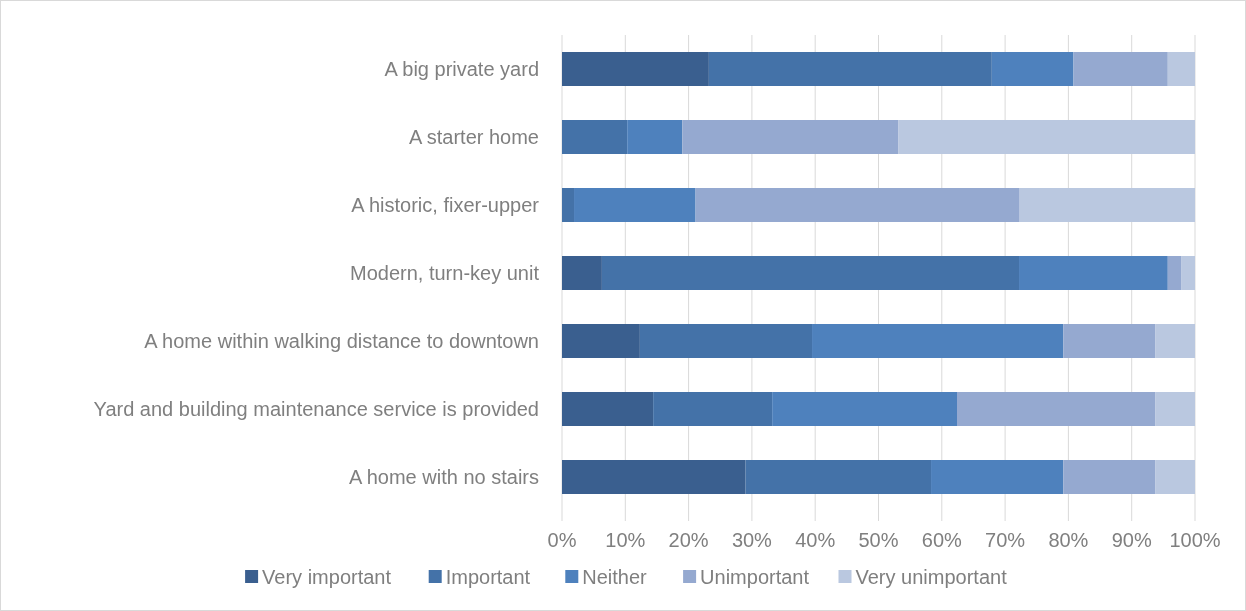 The height and width of the screenshot is (611, 1246). What do you see at coordinates (878, 540) in the screenshot?
I see `x-tick-label: 50%` at bounding box center [878, 540].